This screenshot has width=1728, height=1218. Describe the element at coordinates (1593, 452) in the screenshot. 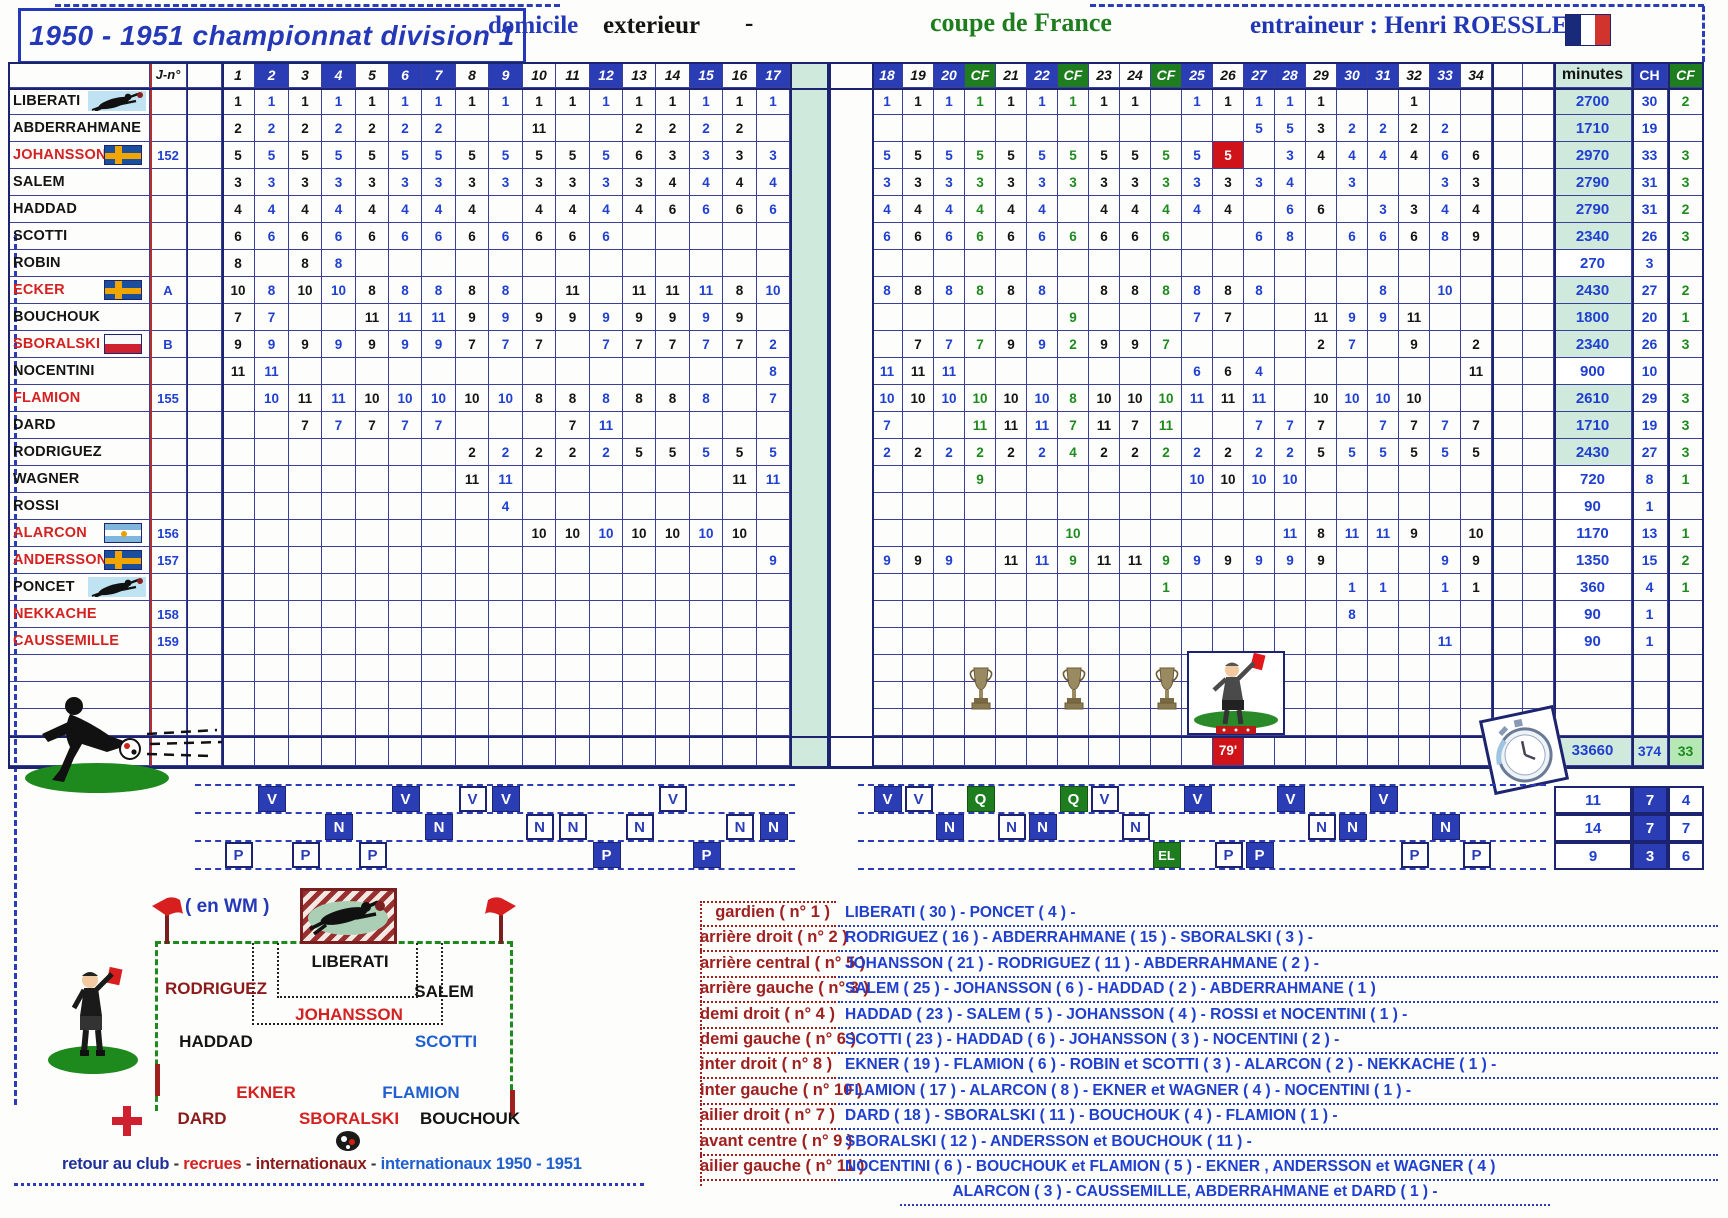

I see `minutes-cell: 2430` at that location.